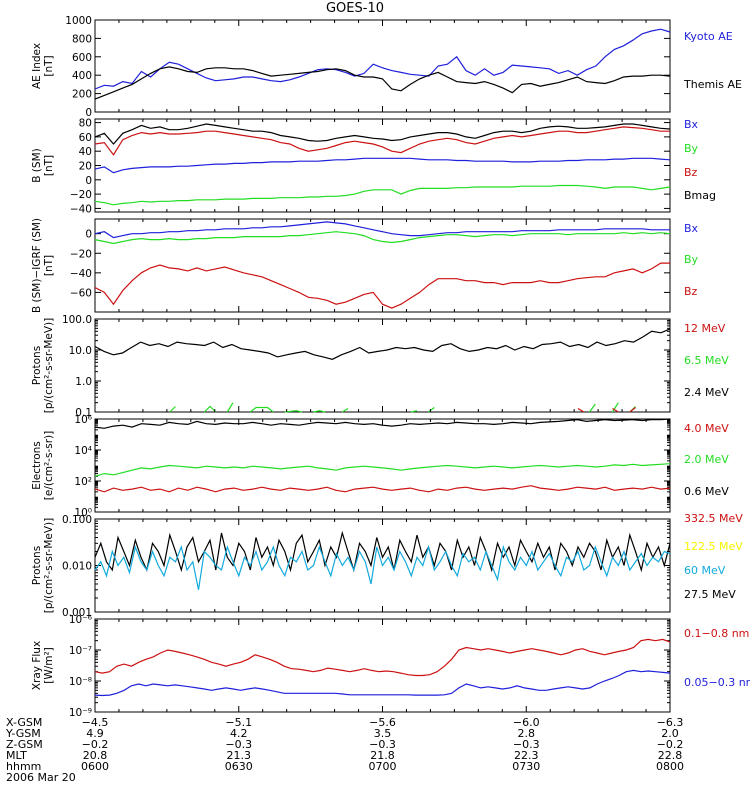  I want to click on y-axis-label: Protons[p/(cm²-s-sr-MeV)], so click(43, 565).